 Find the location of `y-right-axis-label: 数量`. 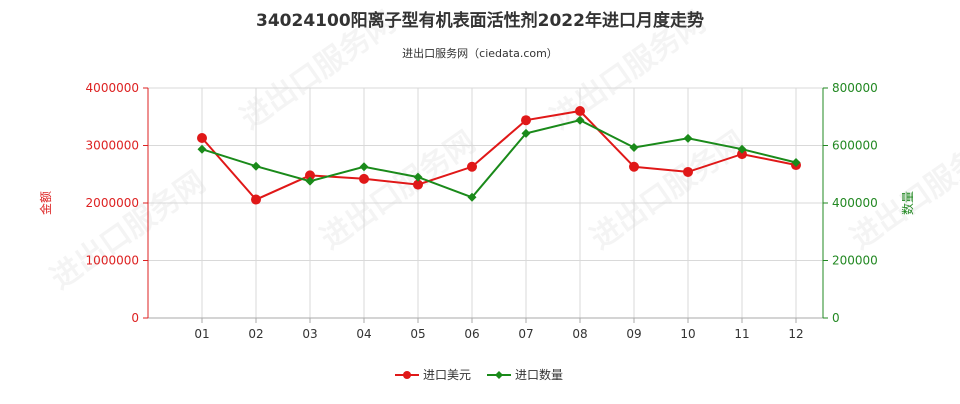

y-right-axis-label: 数量 is located at coordinates (907, 203).